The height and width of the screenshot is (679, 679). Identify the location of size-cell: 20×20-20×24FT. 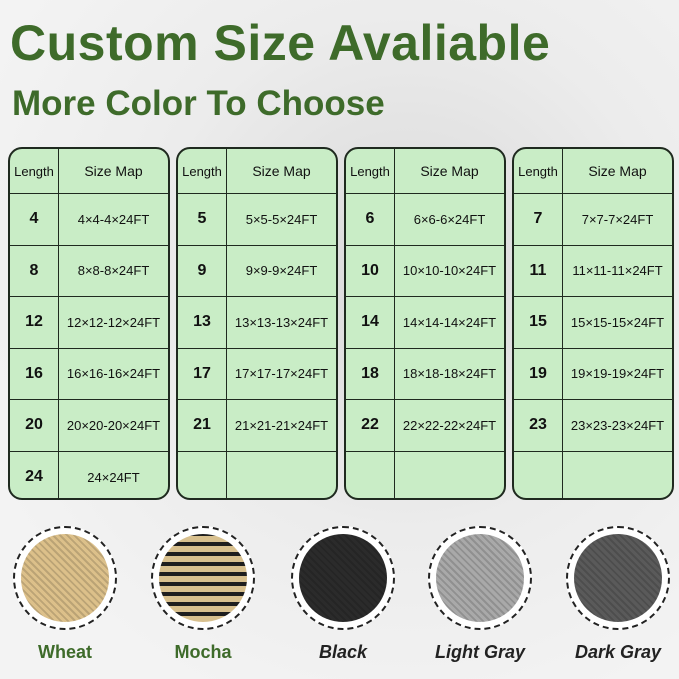
(113, 425).